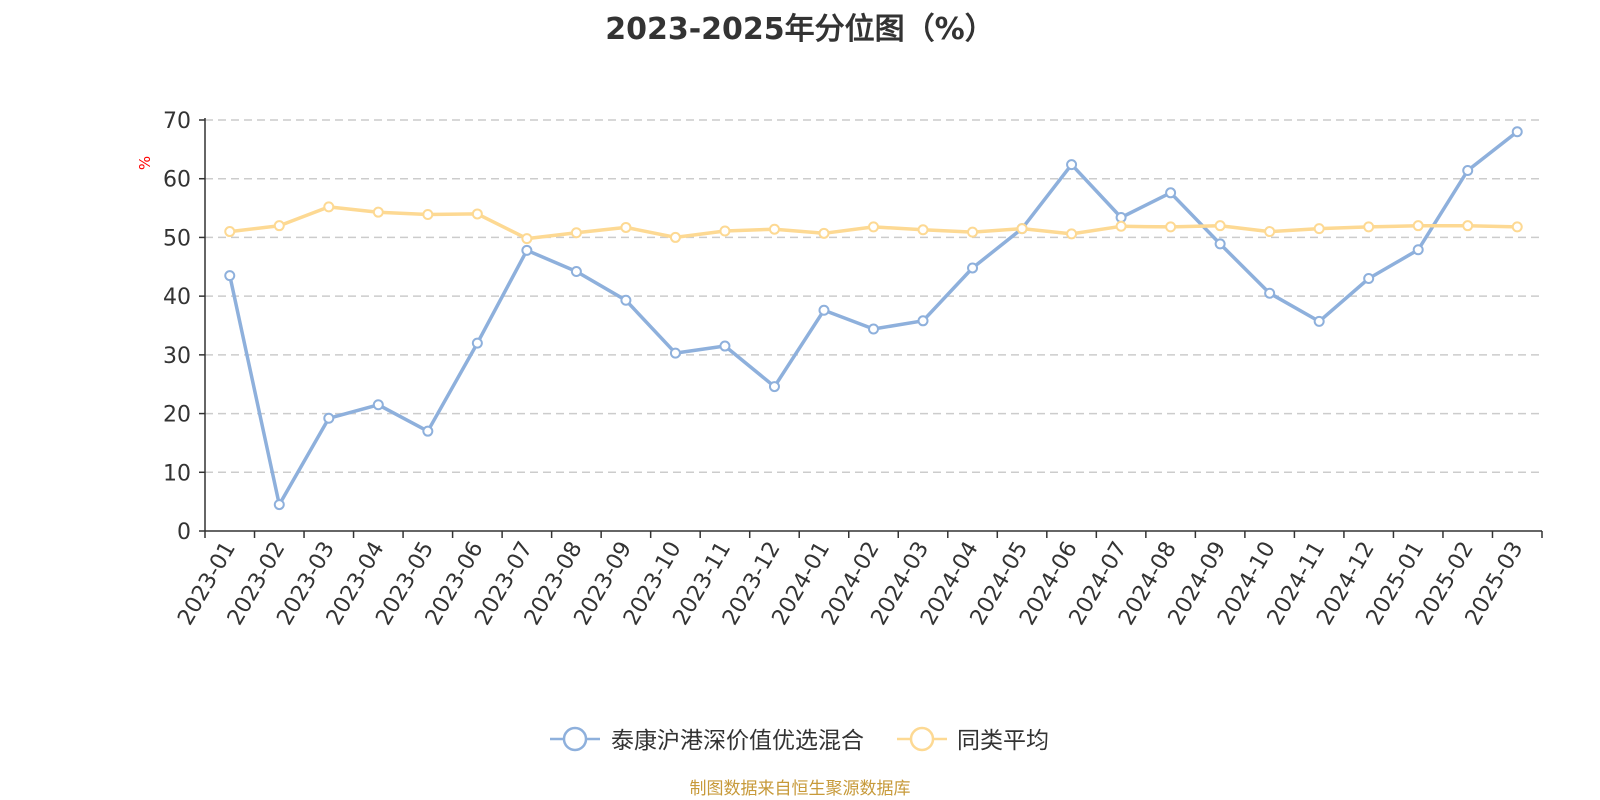 Image resolution: width=1600 pixels, height=800 pixels. I want to click on legend-label: 同类平均, so click(1003, 741).